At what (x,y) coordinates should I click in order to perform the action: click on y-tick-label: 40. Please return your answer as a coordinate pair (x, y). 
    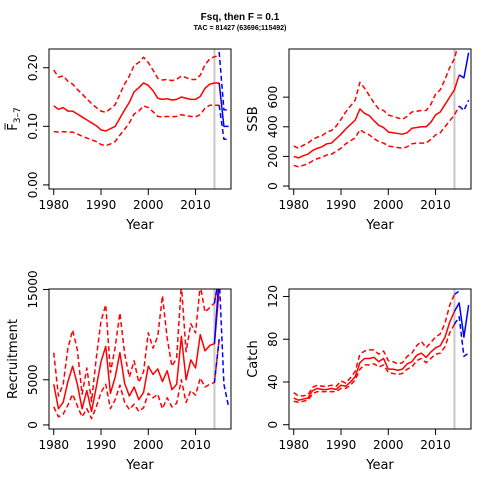
    Looking at the image, I should click on (273, 381).